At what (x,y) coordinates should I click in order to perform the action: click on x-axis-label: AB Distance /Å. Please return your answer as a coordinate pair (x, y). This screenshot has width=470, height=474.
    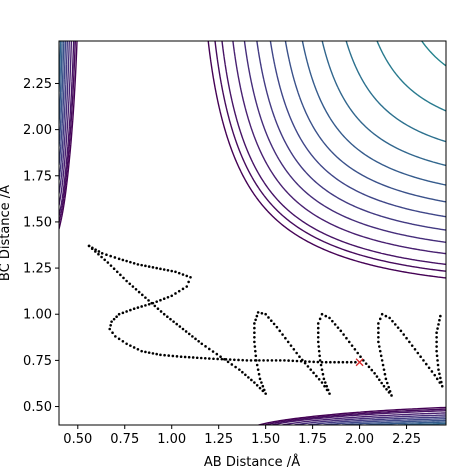
    Looking at the image, I should click on (252, 462).